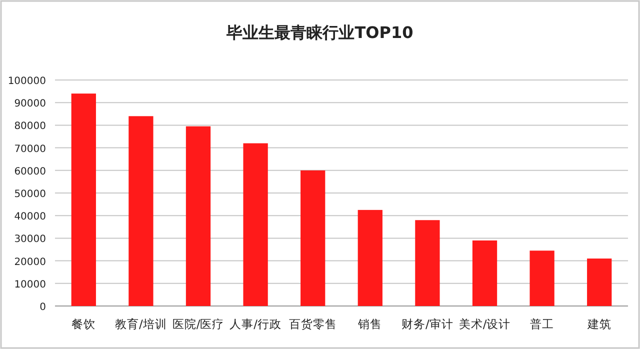 The width and height of the screenshot is (640, 349). What do you see at coordinates (141, 324) in the screenshot?
I see `x-tick-label: 教育/培训` at bounding box center [141, 324].